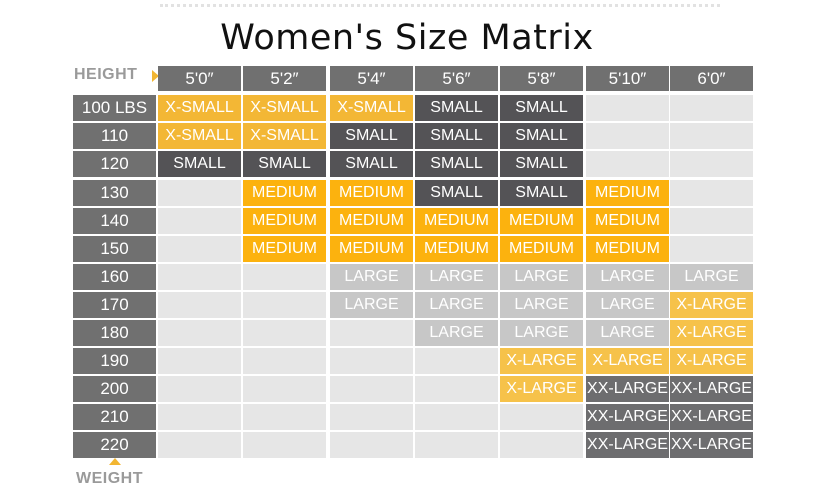 The width and height of the screenshot is (824, 488). I want to click on height-header-6: 5'10″, so click(627, 78).